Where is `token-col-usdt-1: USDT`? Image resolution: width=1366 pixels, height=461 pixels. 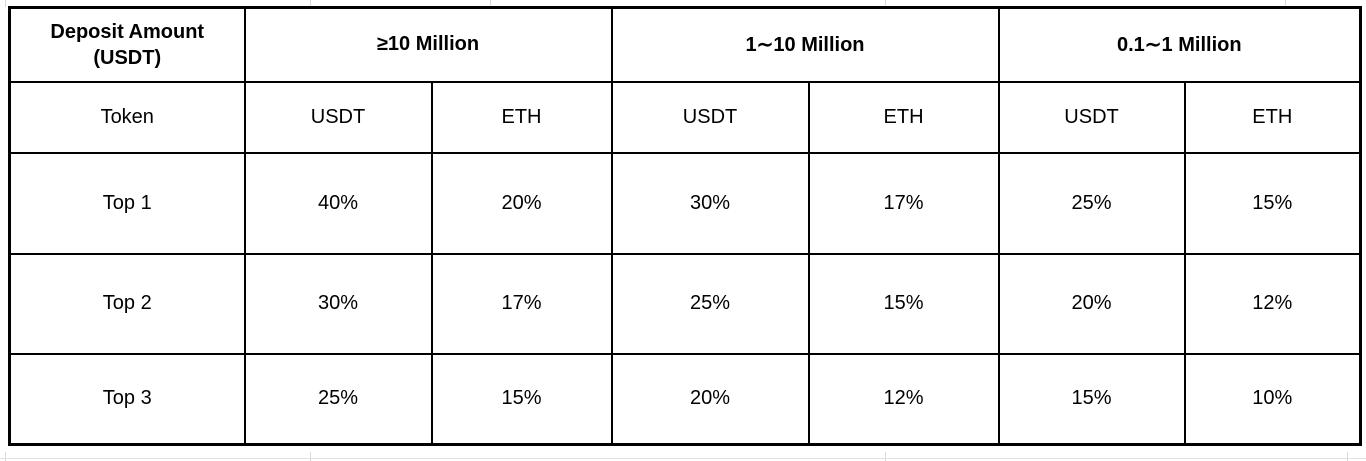
token-col-usdt-1: USDT is located at coordinates (338, 117).